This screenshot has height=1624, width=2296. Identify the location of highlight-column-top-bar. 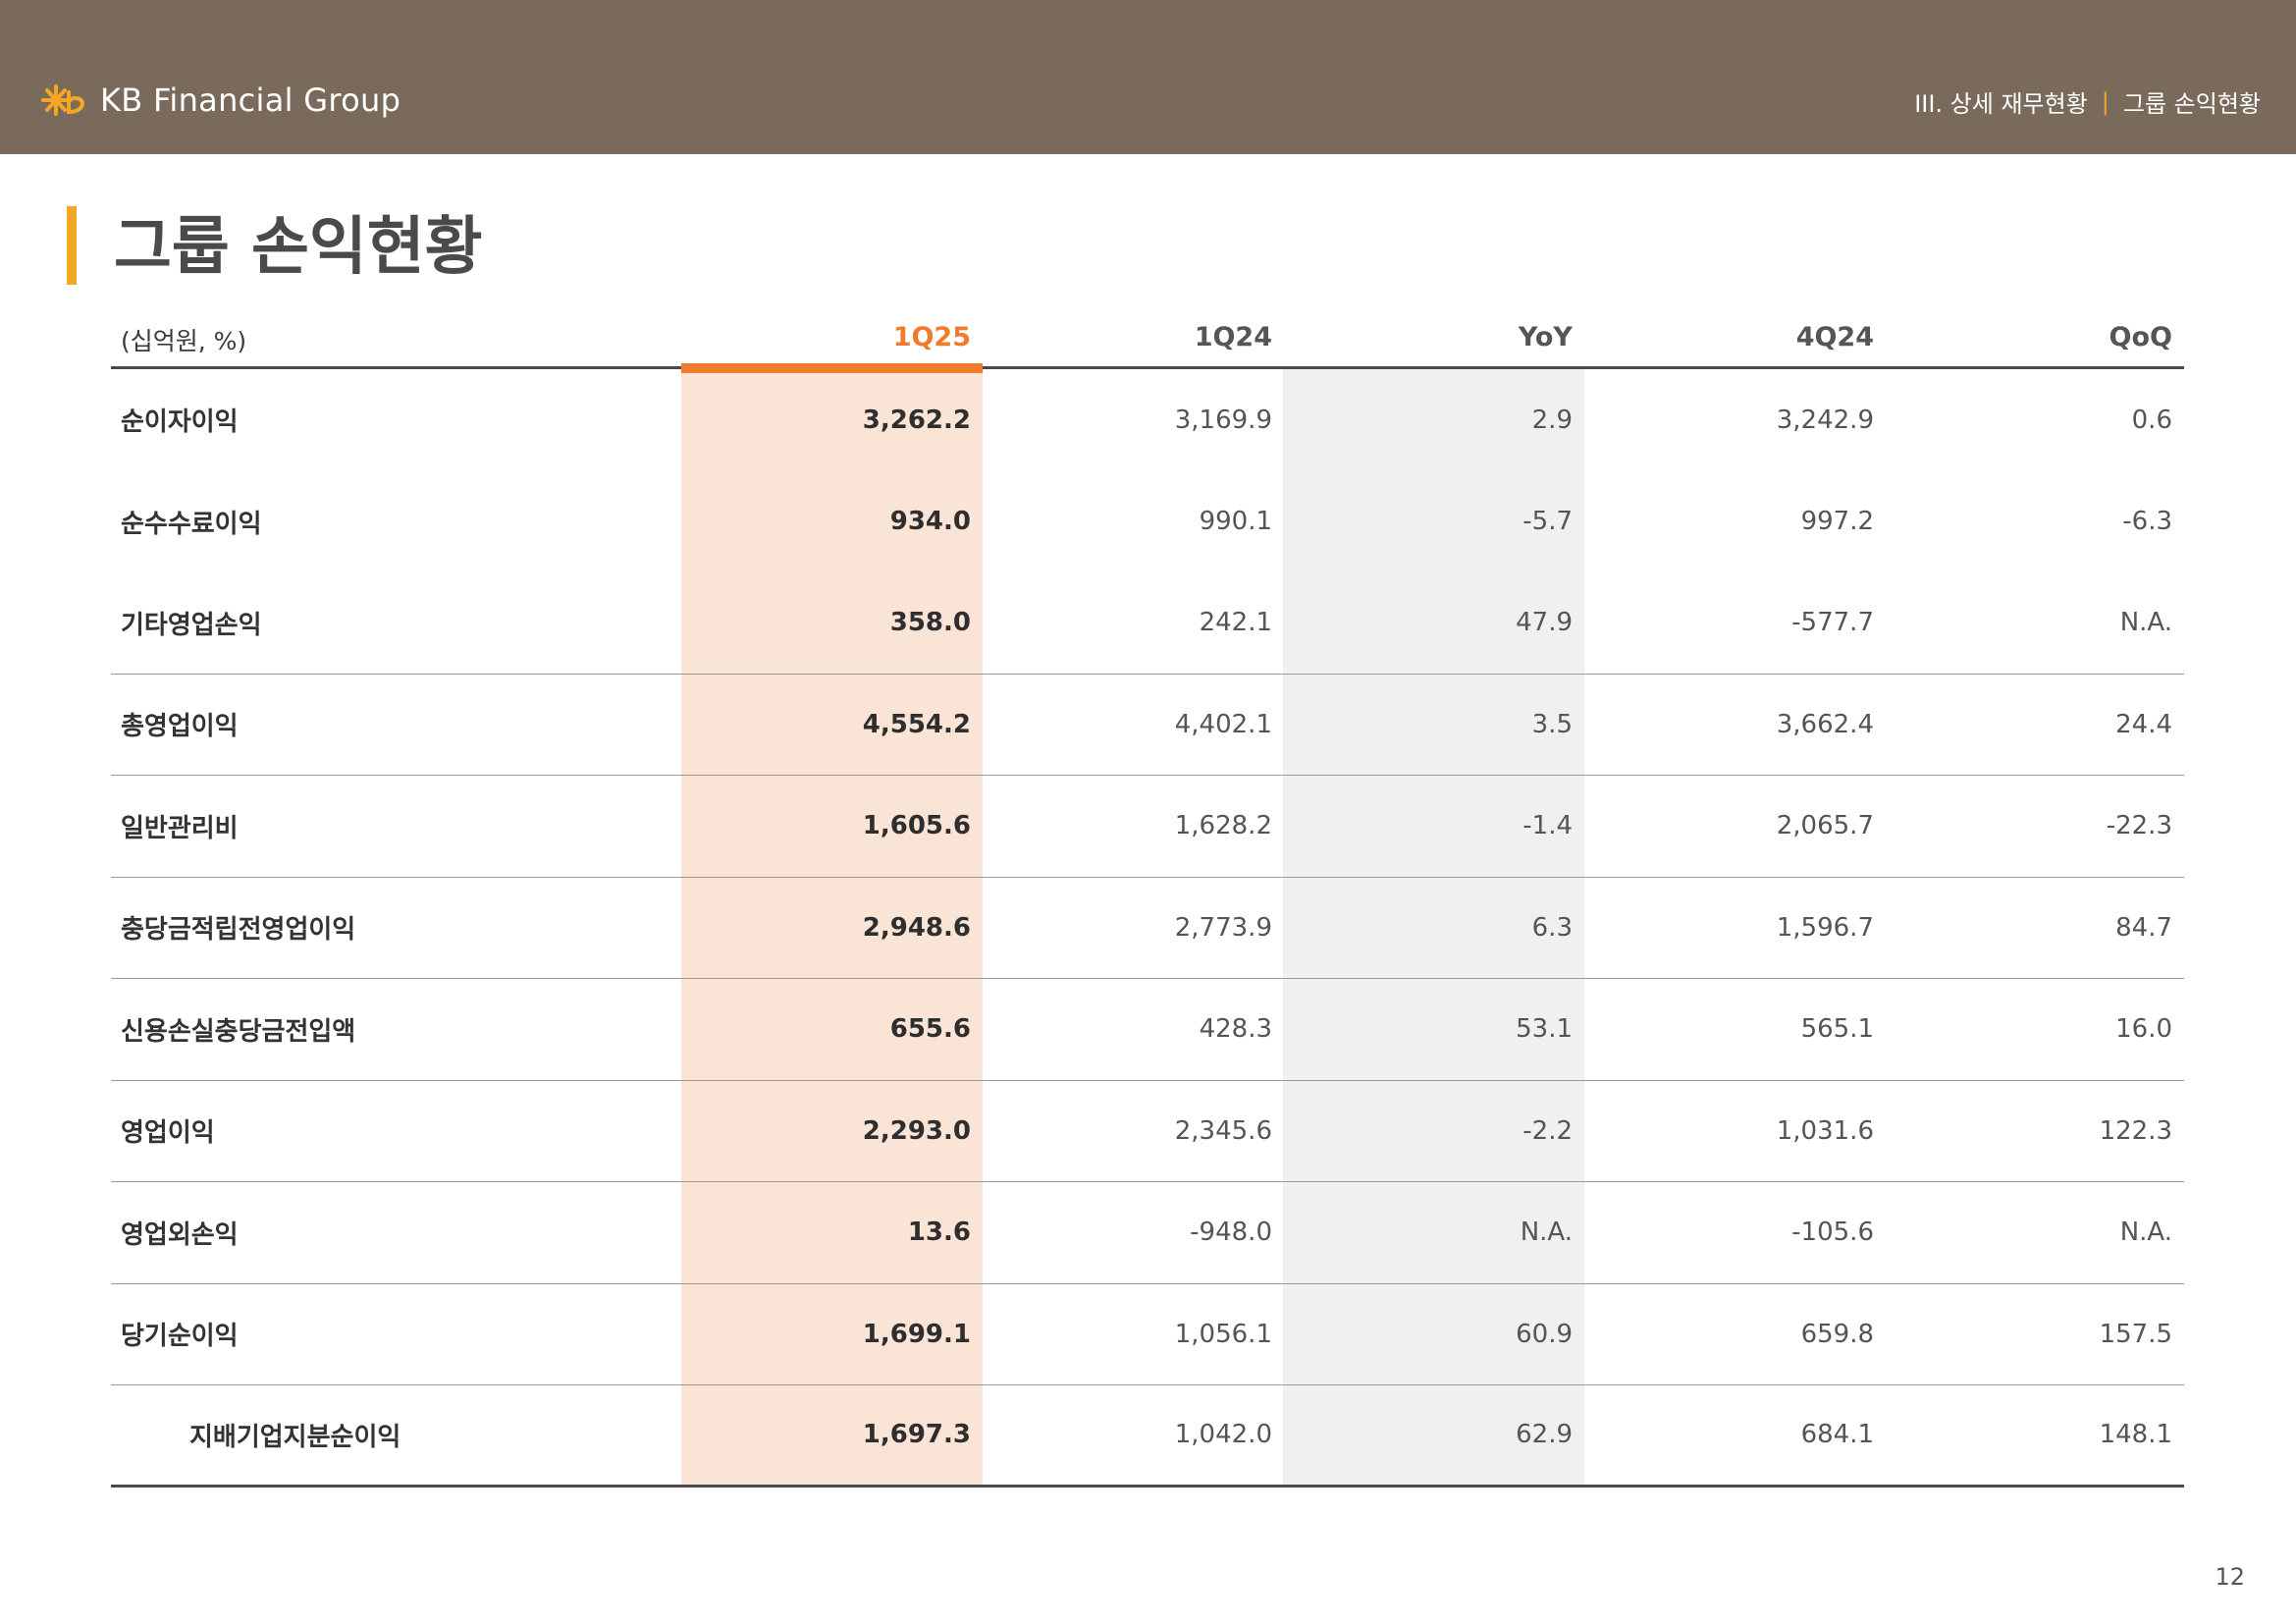
(832, 368).